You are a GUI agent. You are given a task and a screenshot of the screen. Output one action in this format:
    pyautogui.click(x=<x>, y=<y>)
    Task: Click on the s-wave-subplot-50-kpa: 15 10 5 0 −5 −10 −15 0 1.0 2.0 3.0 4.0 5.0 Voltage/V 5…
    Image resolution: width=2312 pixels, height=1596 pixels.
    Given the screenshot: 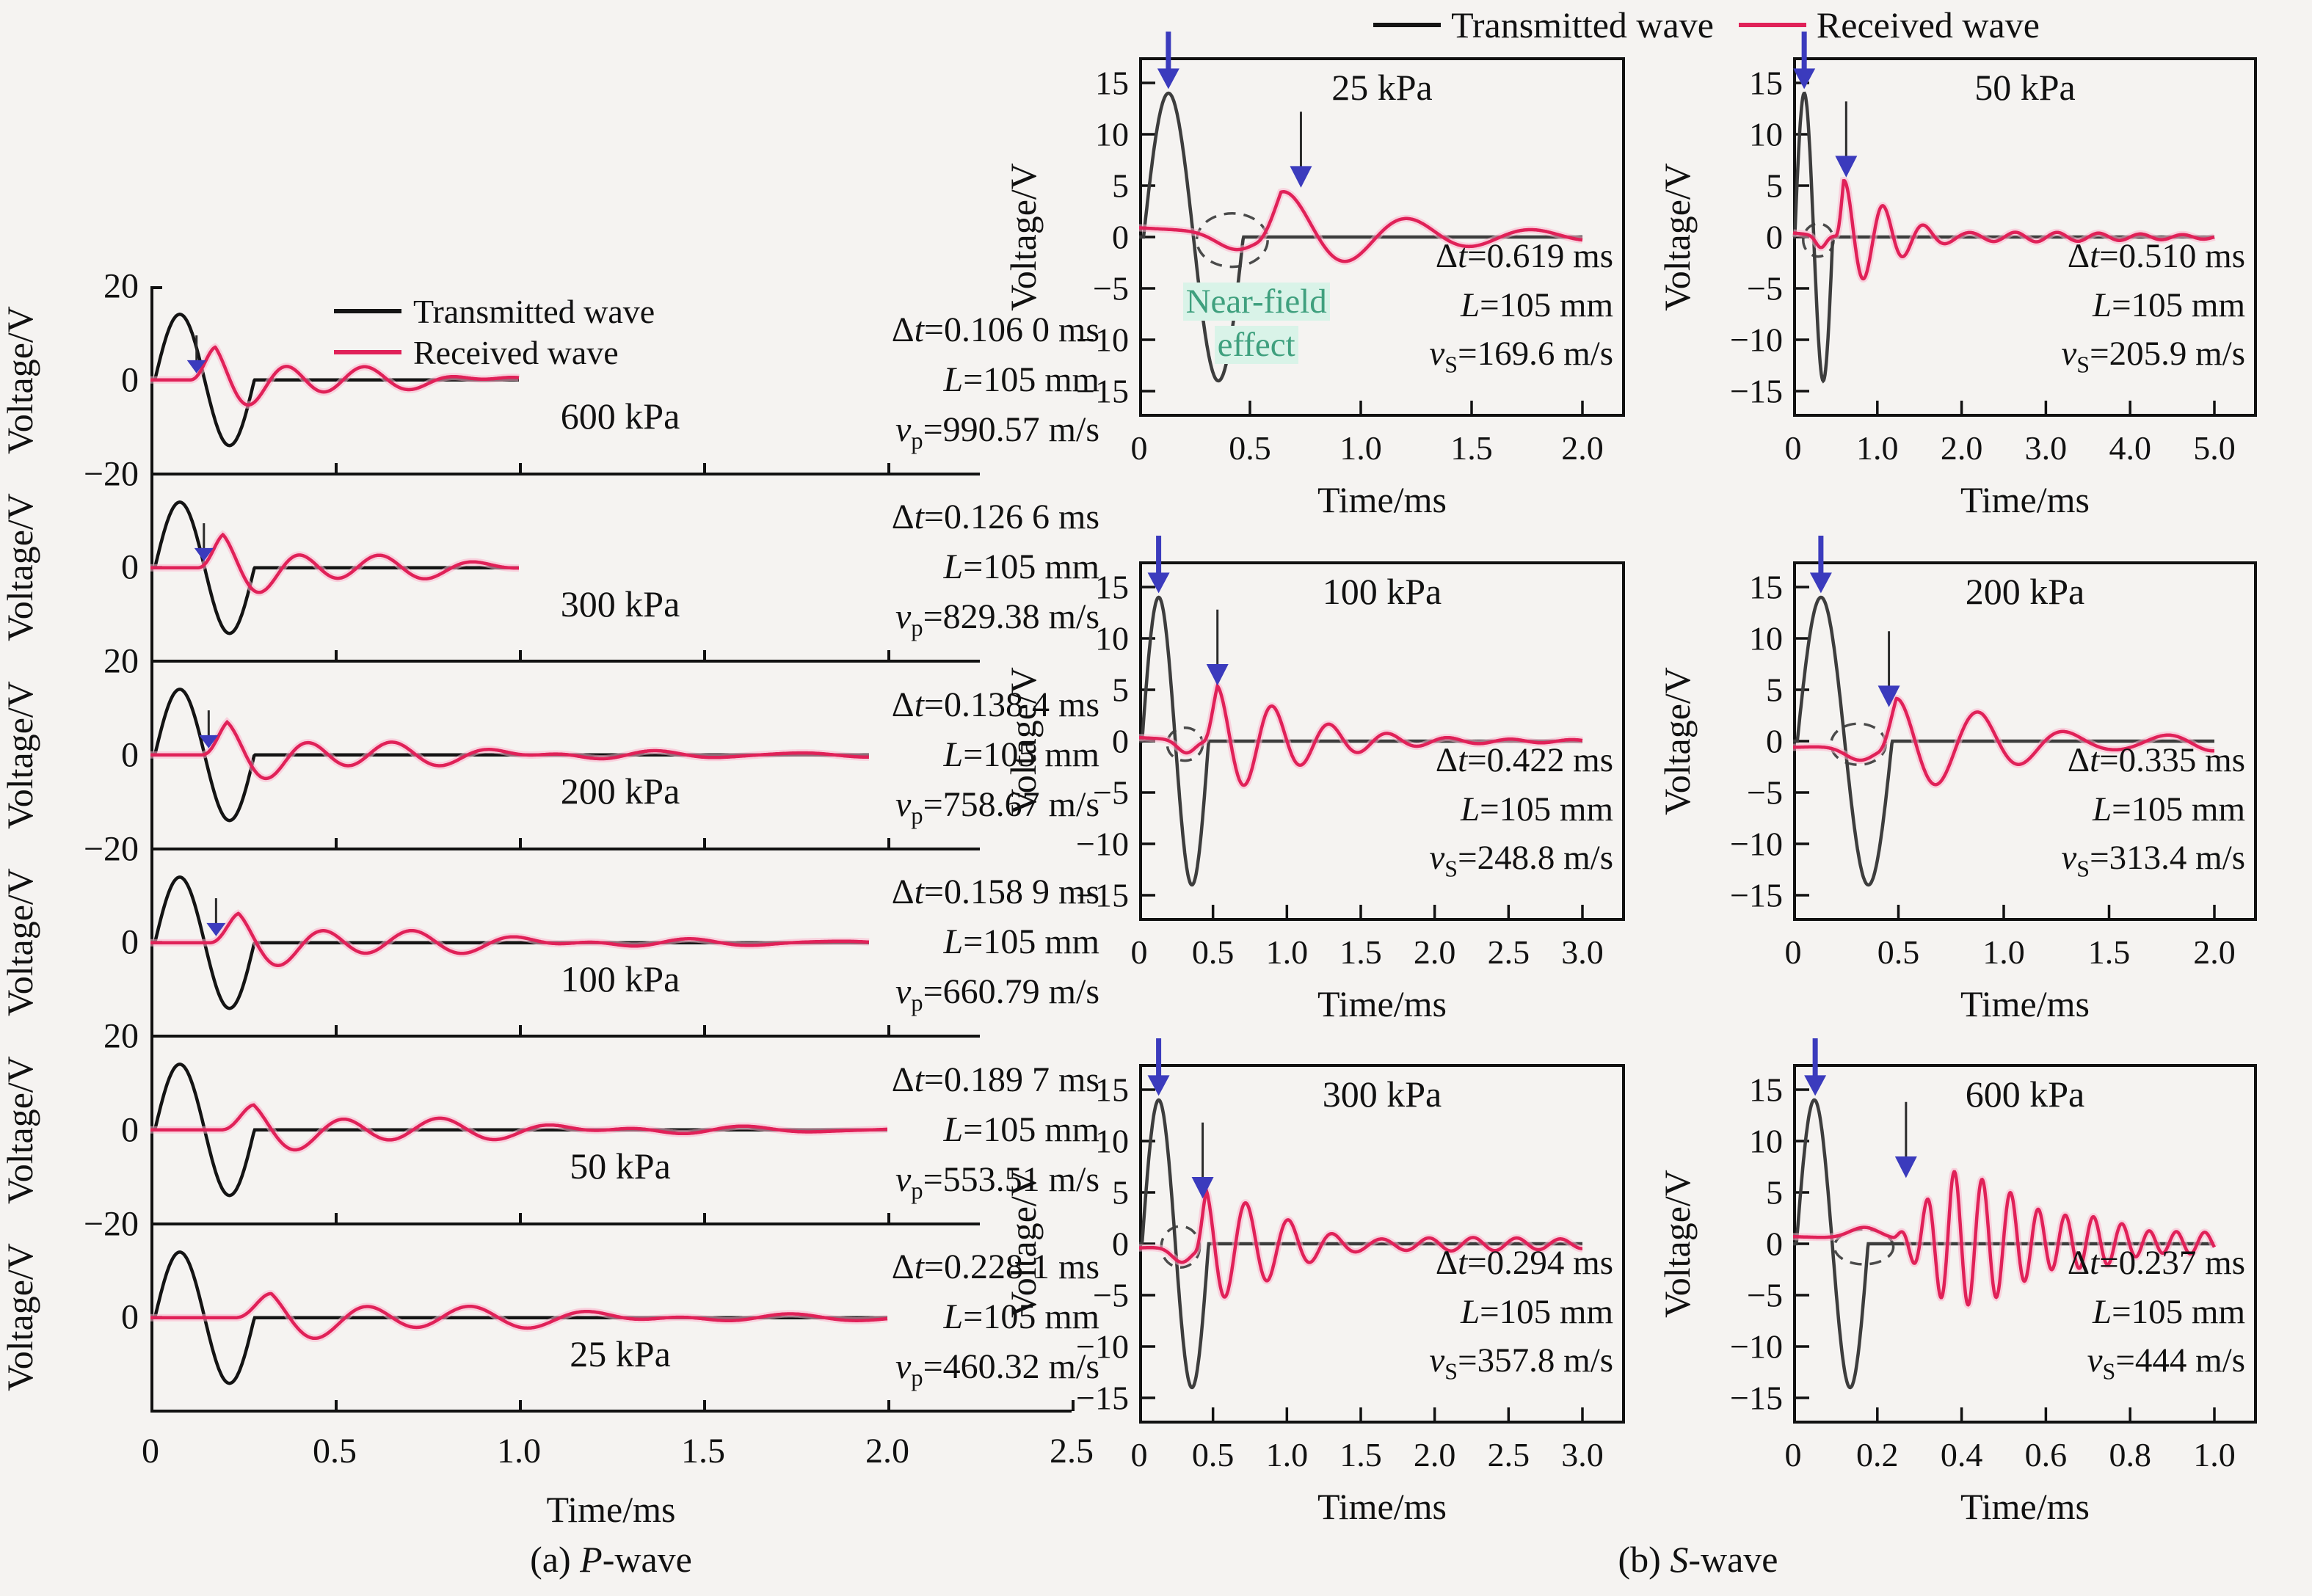 What is the action you would take?
    pyautogui.click(x=1957, y=276)
    